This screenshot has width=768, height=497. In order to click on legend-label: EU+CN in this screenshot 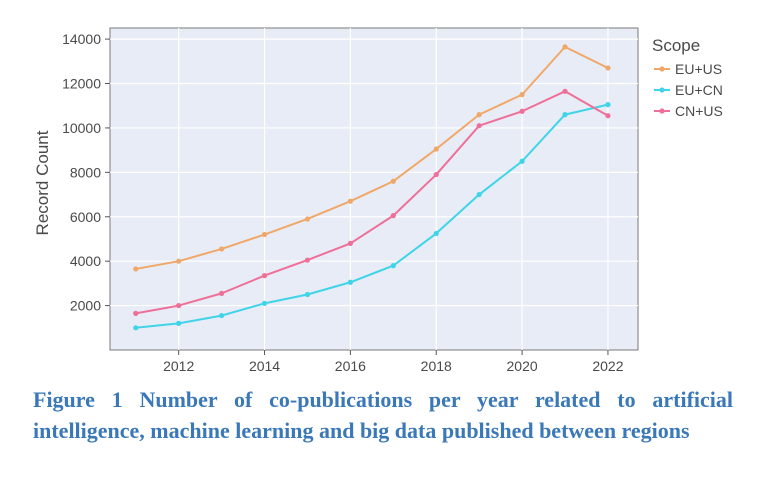, I will do `click(699, 90)`.